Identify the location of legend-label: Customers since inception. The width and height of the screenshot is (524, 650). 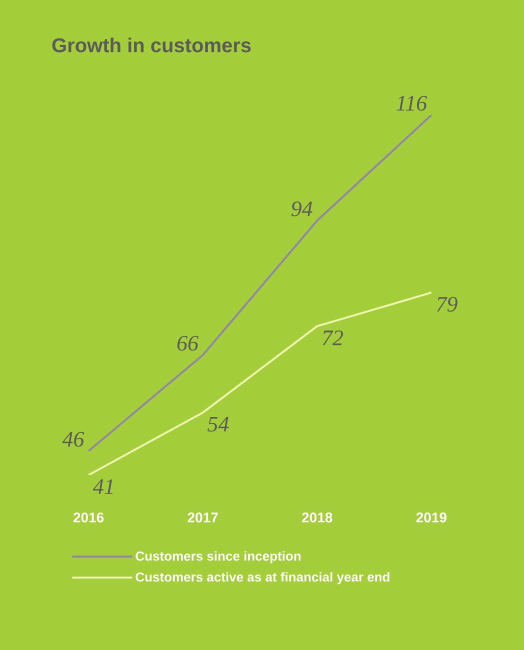
(218, 557).